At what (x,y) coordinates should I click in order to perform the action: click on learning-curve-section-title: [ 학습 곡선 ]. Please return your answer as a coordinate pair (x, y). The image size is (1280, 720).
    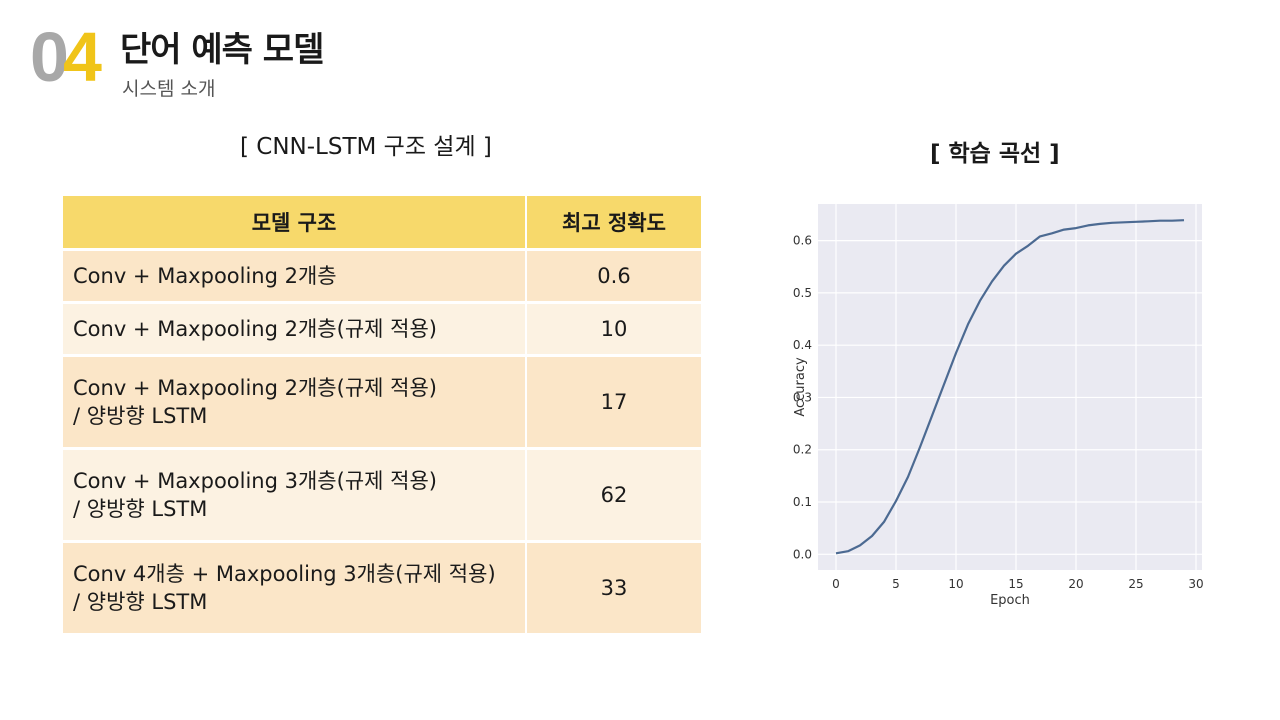
    Looking at the image, I should click on (995, 154).